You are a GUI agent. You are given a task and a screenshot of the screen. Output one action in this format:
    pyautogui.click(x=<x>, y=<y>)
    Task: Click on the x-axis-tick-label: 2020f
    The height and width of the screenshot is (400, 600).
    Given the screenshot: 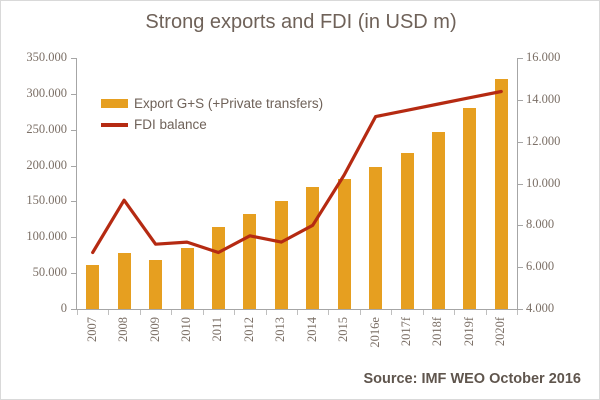 What is the action you would take?
    pyautogui.click(x=500, y=332)
    